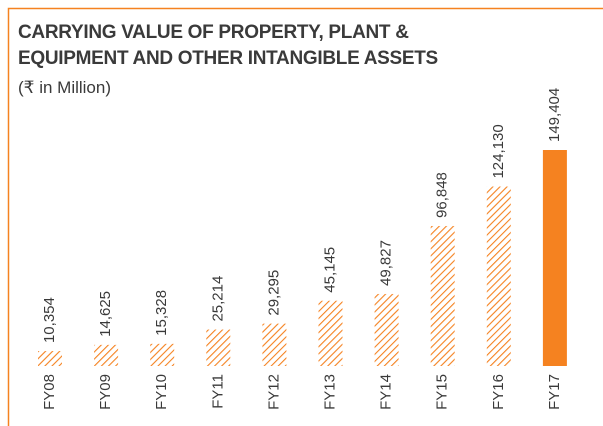 The height and width of the screenshot is (426, 603). What do you see at coordinates (386, 392) in the screenshot?
I see `x-tick-label: FY14` at bounding box center [386, 392].